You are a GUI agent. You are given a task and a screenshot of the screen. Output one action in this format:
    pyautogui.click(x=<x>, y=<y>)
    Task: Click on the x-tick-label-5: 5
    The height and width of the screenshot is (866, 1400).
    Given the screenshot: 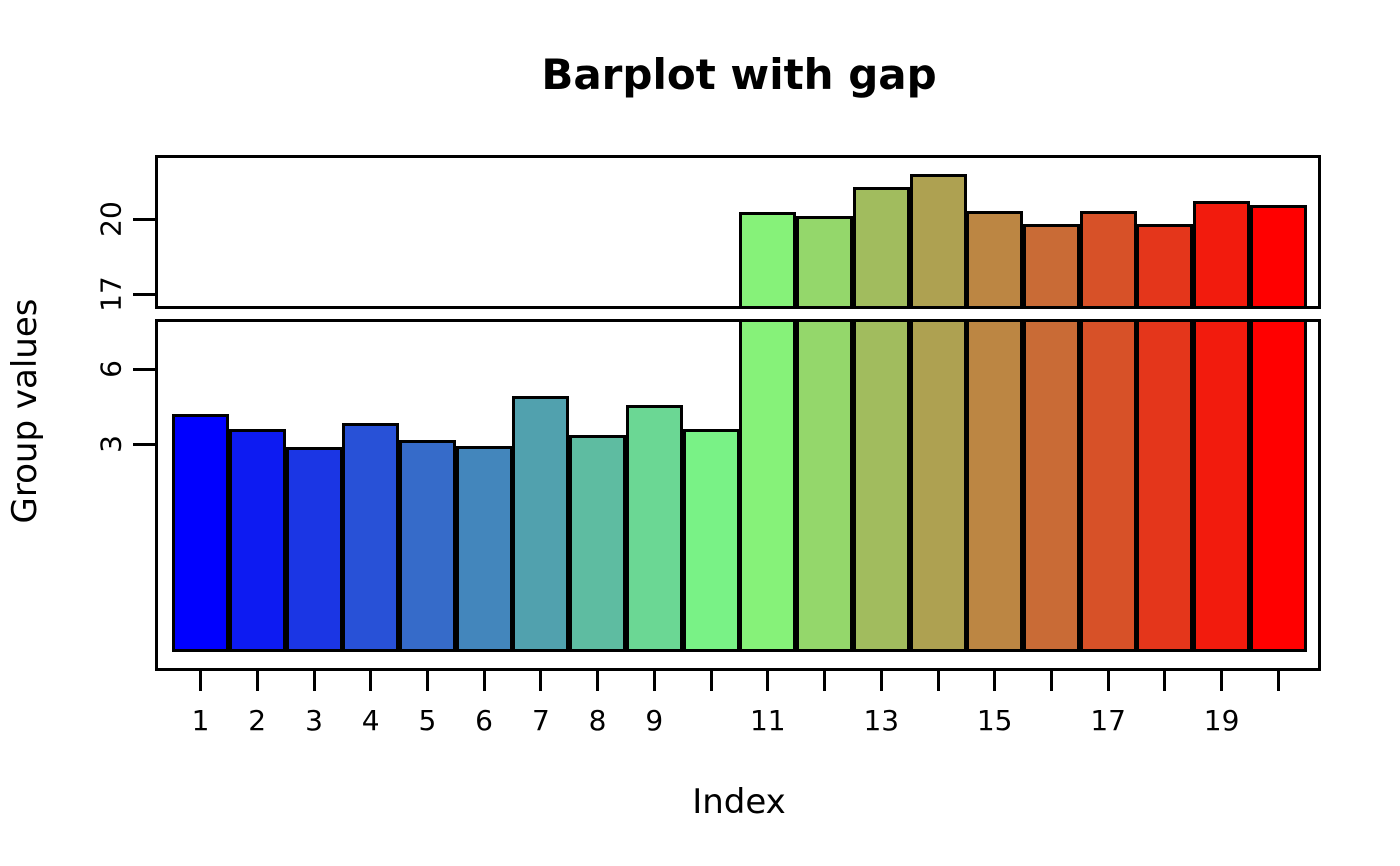 What is the action you would take?
    pyautogui.click(x=427, y=720)
    